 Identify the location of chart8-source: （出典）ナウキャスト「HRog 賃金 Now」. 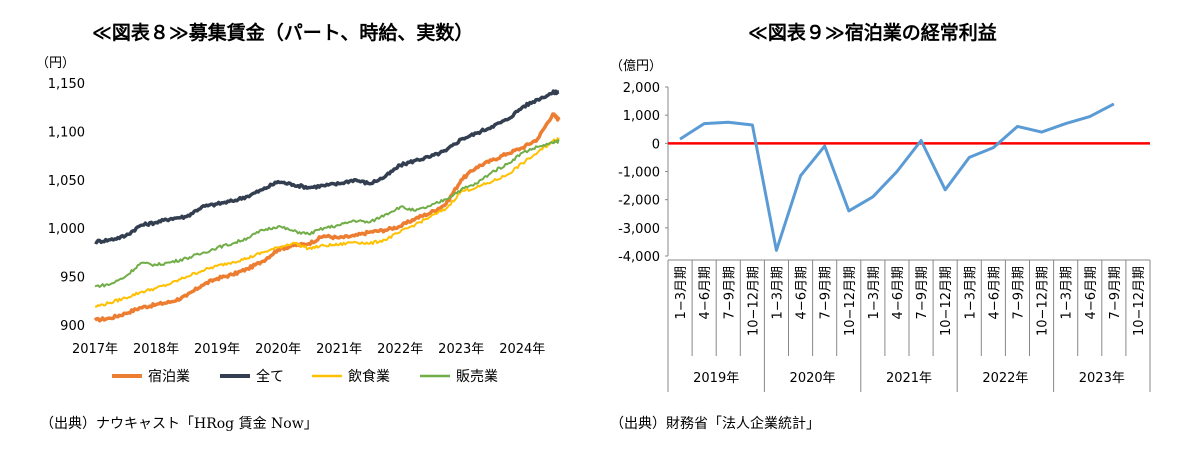
(179, 424).